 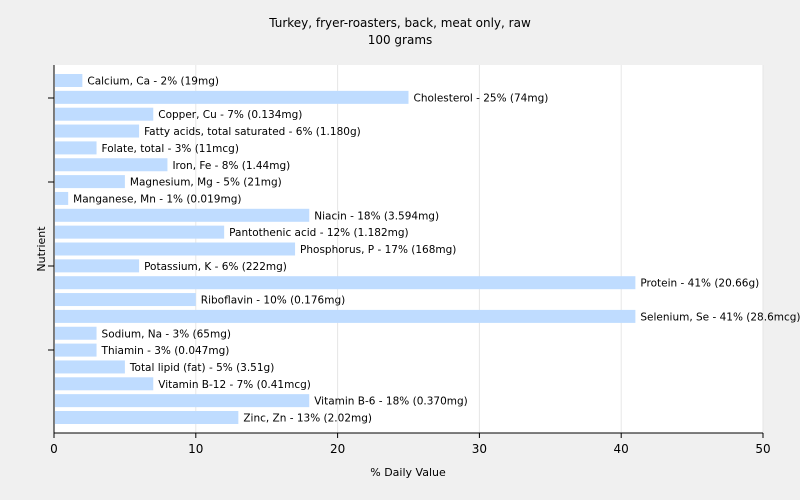 I want to click on bar-label: Zinc, Zn - 13% (2.02mg), so click(x=307, y=419).